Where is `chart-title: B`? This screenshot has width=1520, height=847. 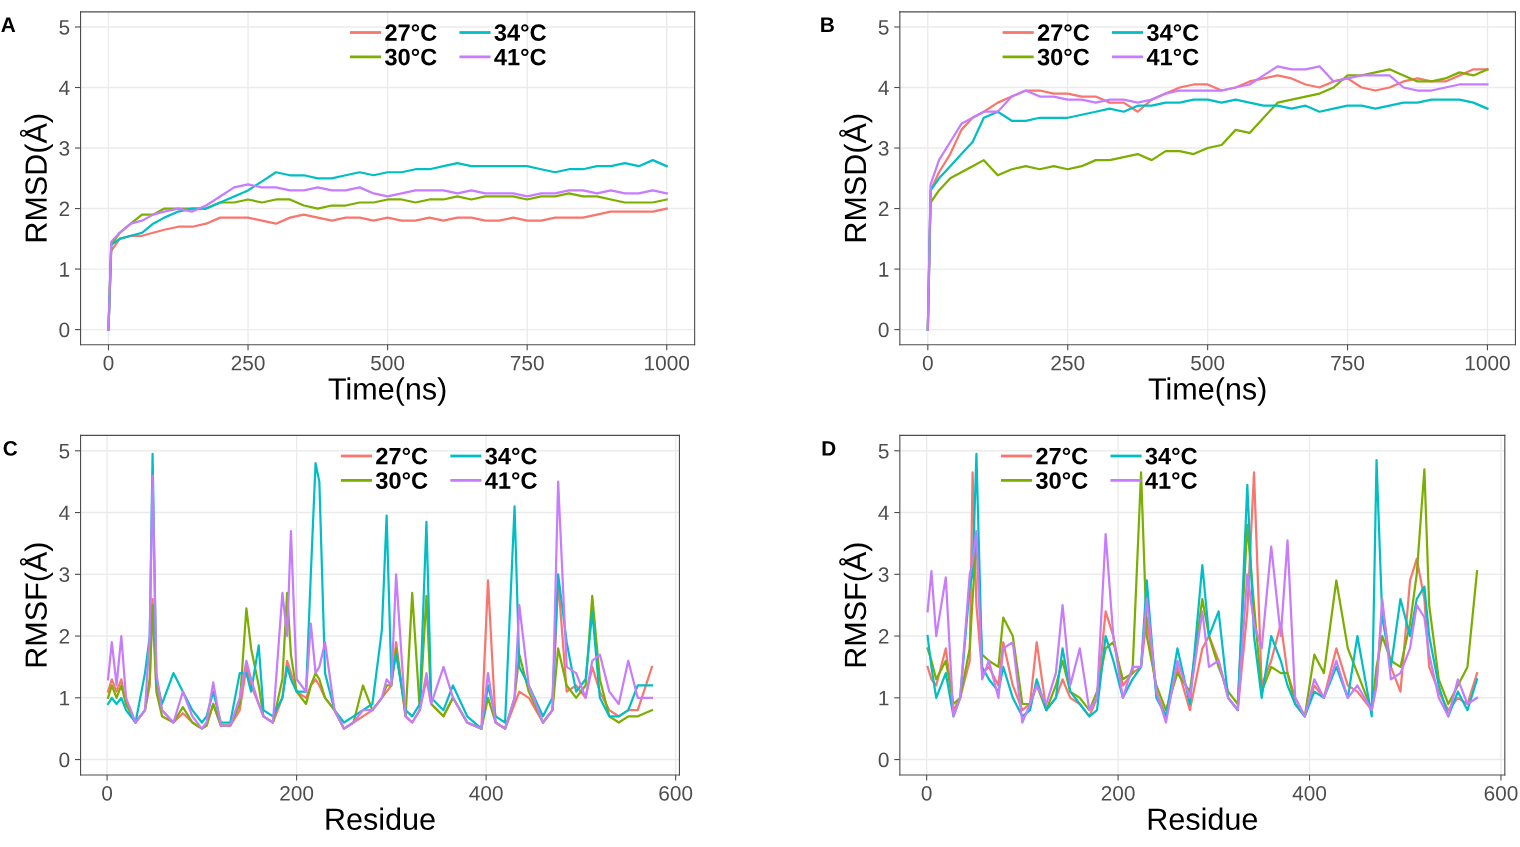
chart-title: B is located at coordinates (827, 24).